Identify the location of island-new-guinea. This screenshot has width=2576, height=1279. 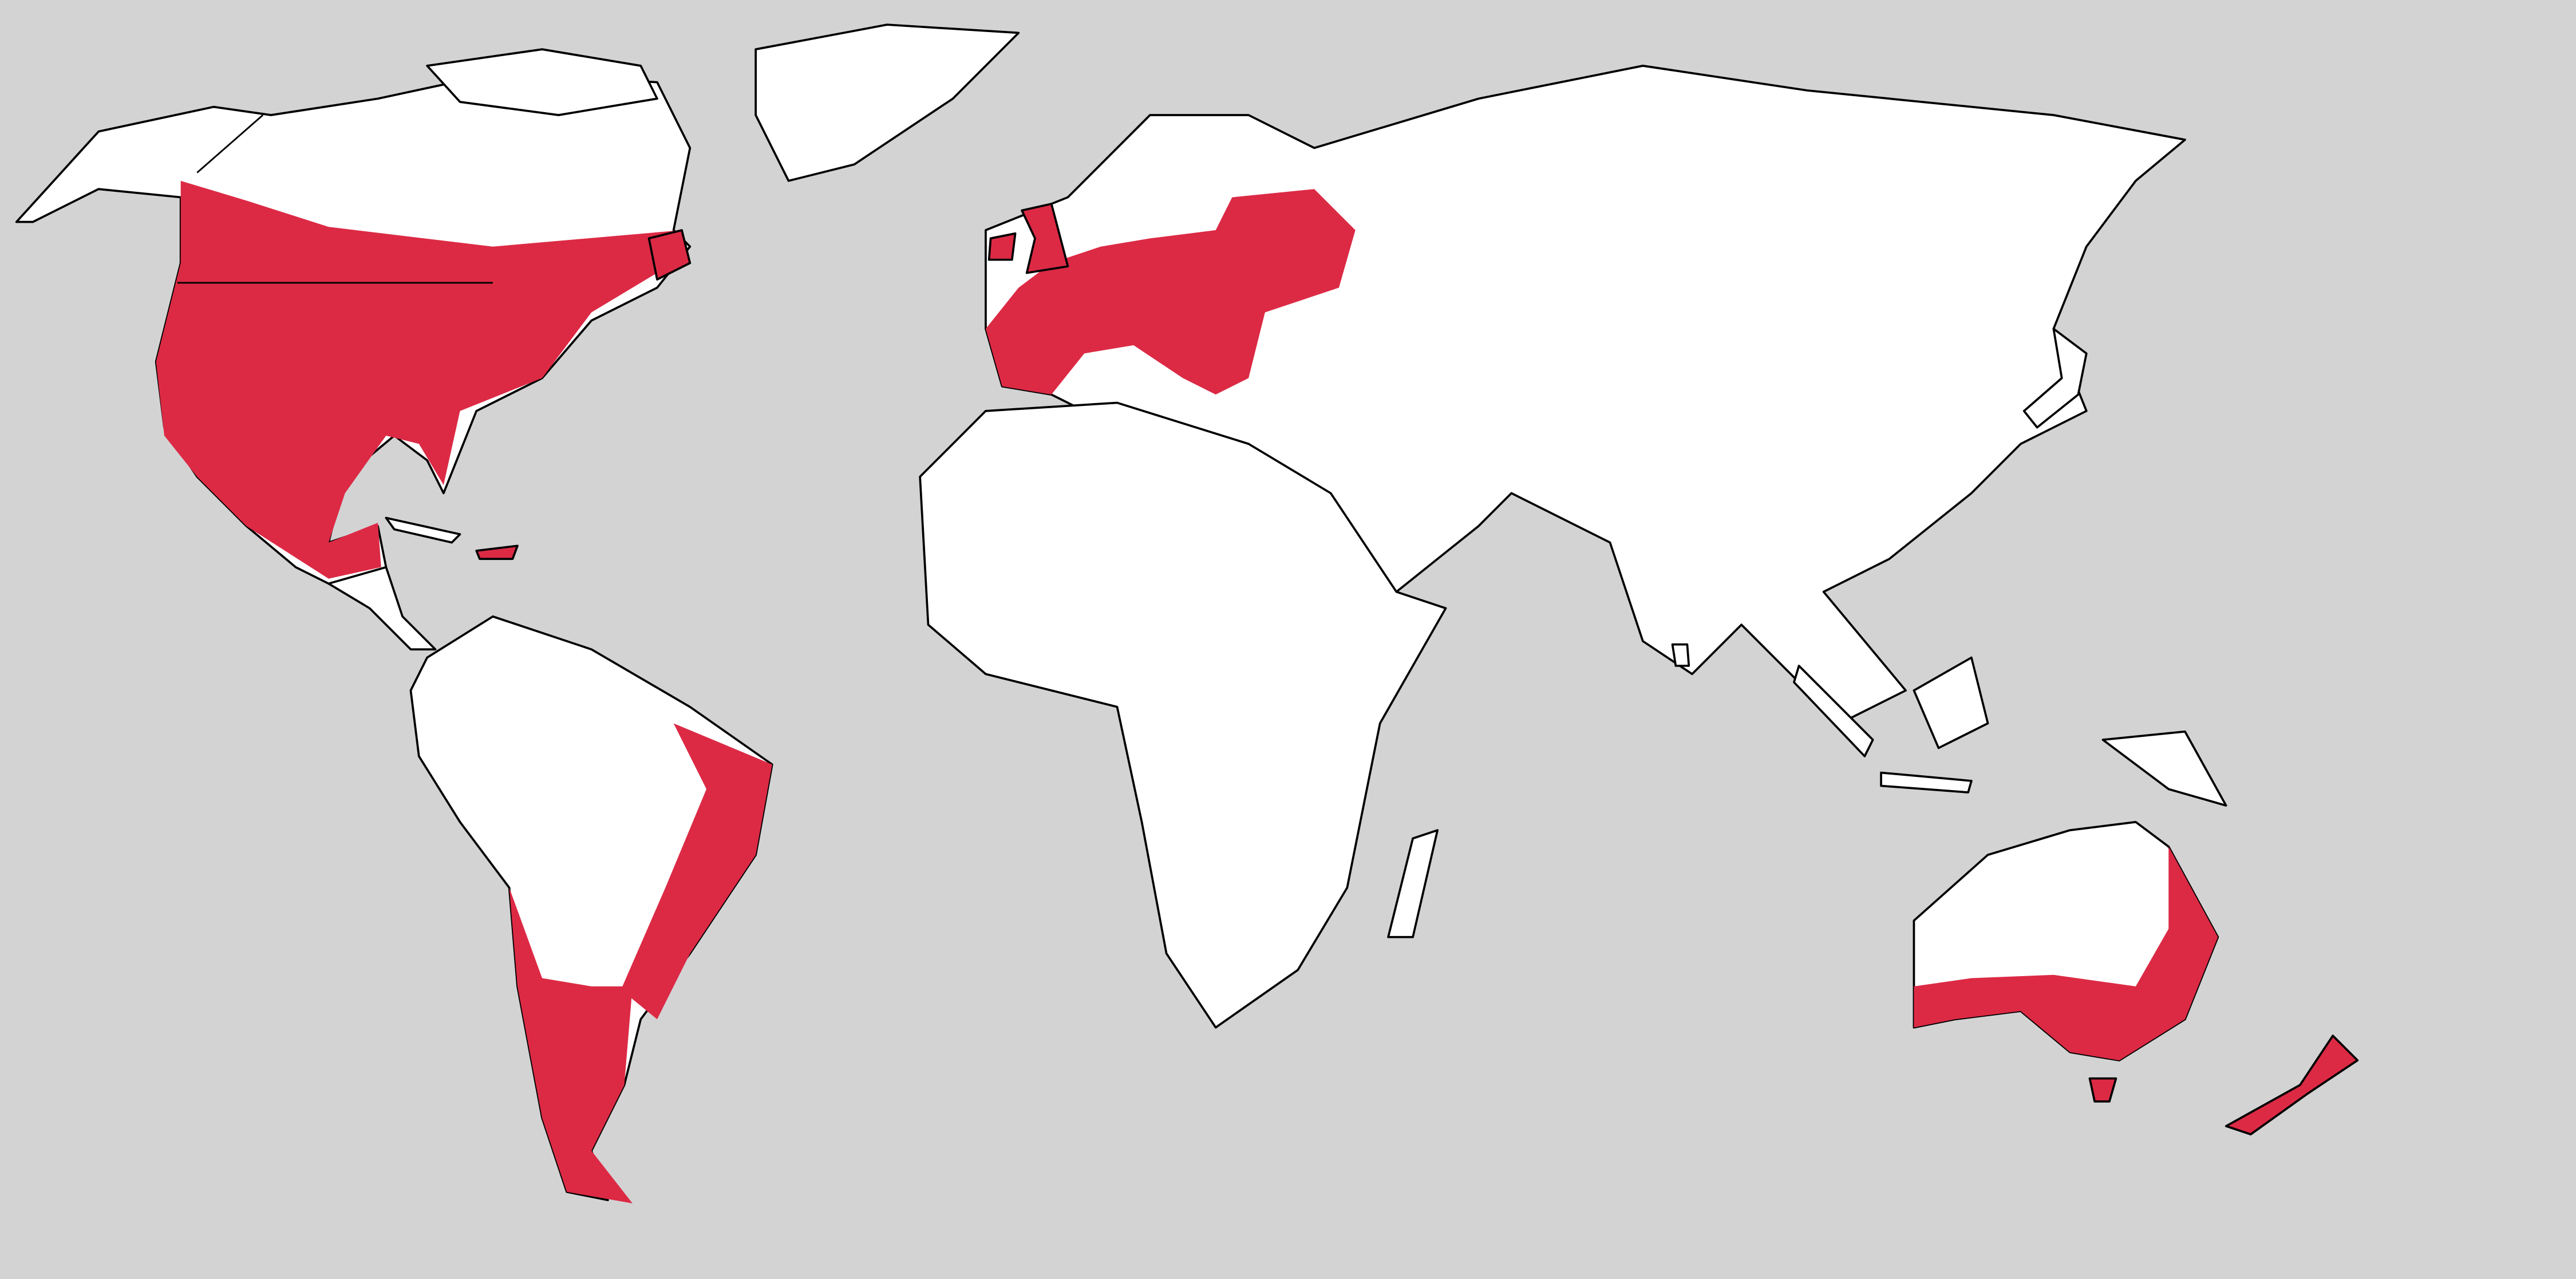
(2164, 768).